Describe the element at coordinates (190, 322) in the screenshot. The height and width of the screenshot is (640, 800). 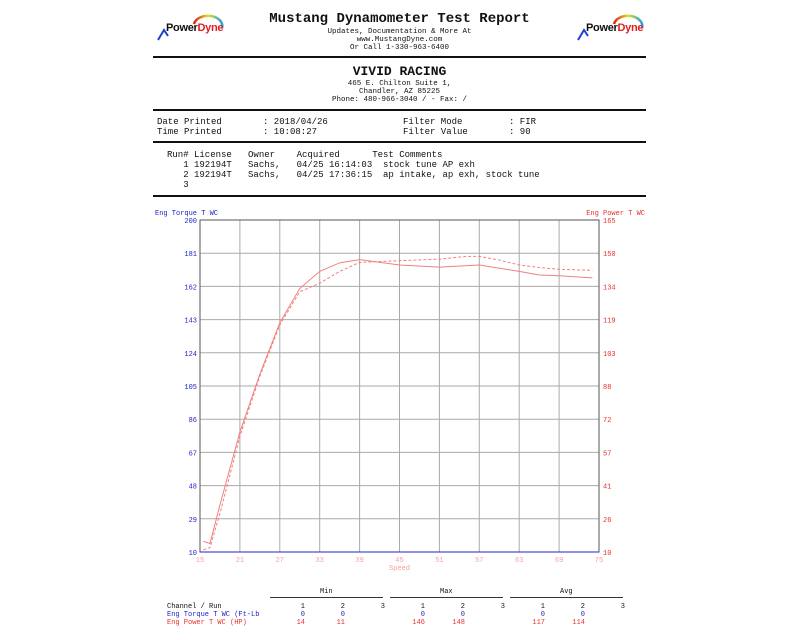
I see `left-tick-label: 143` at that location.